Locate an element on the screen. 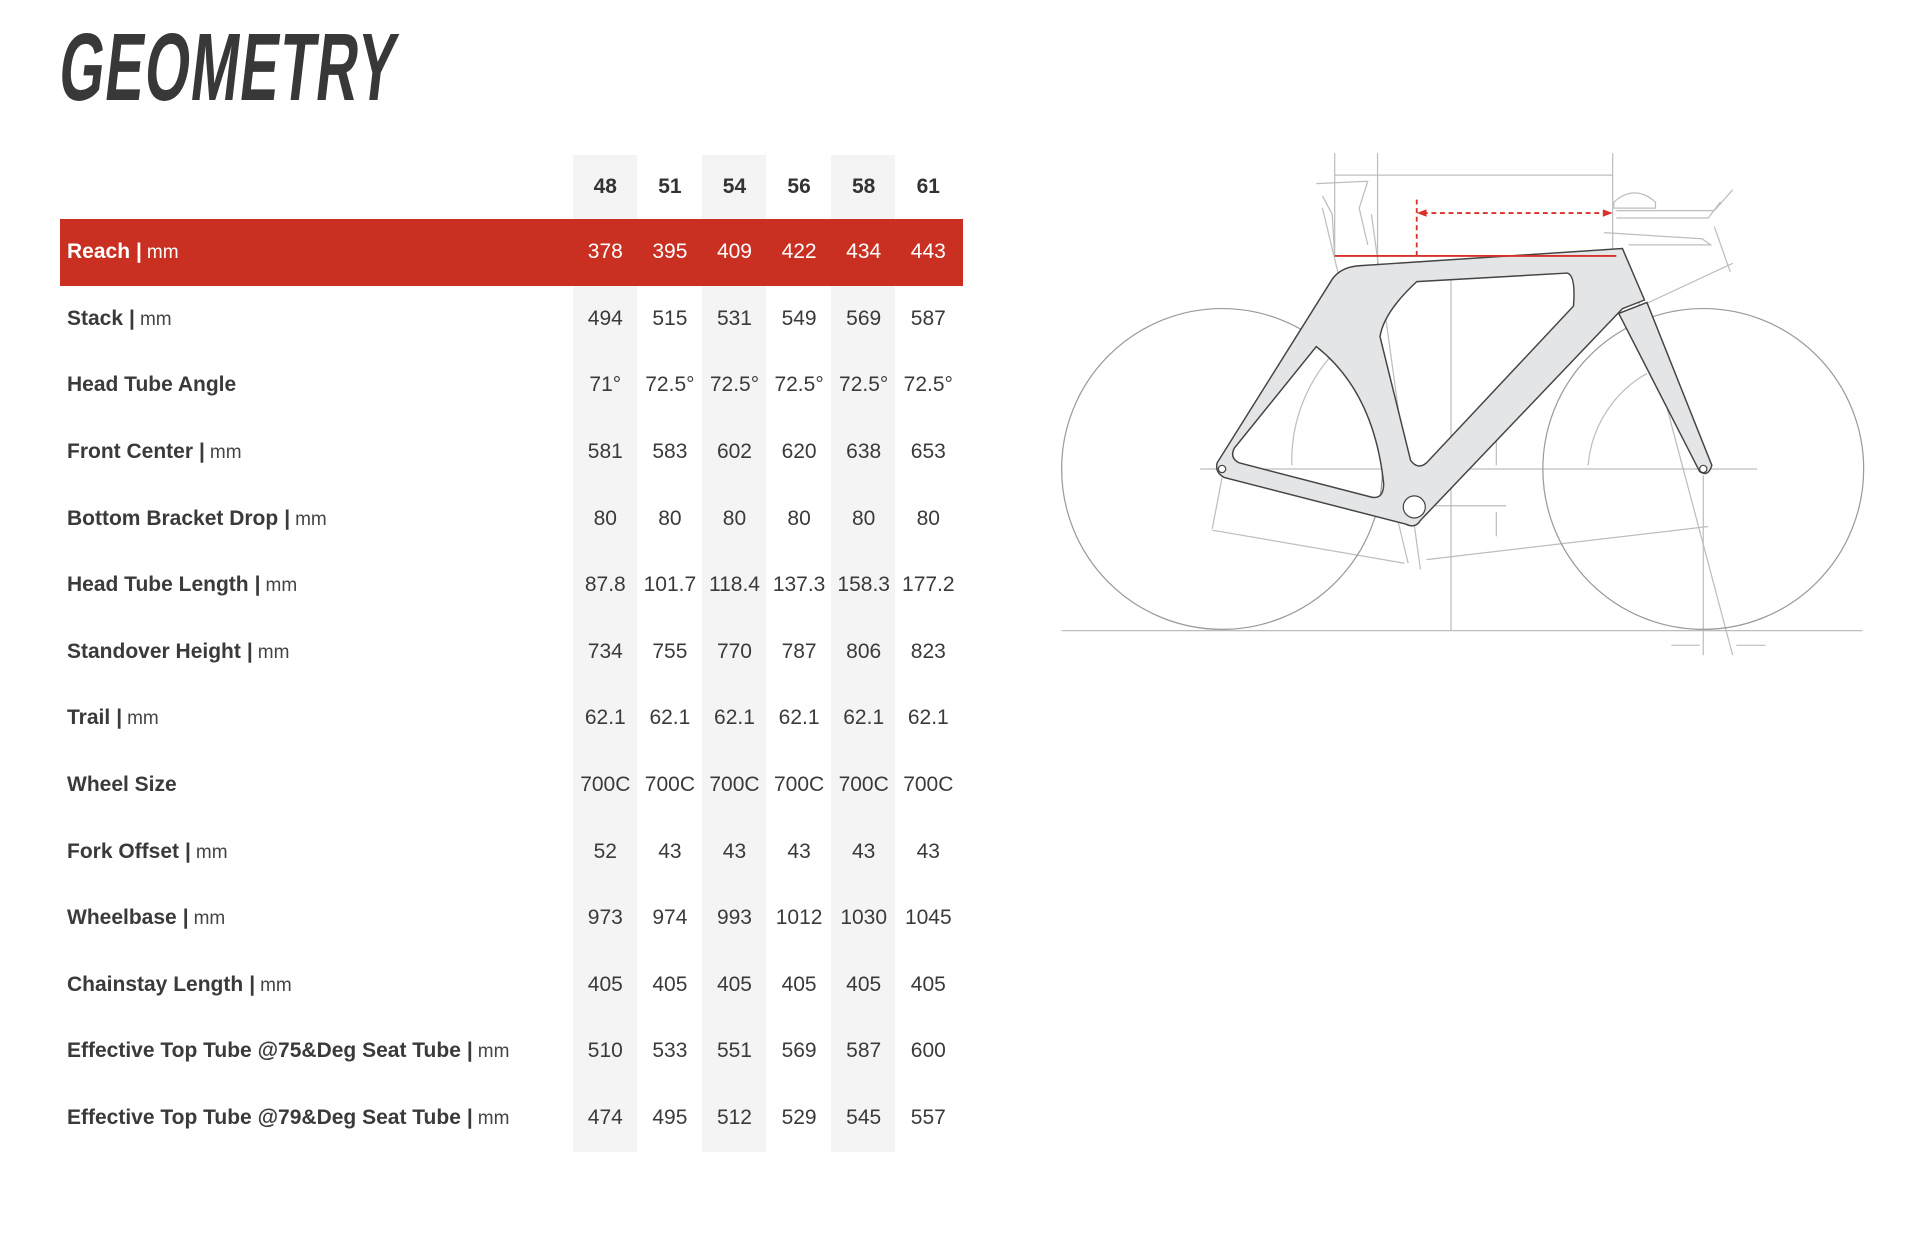 Image resolution: width=1920 pixels, height=1236 pixels. value-cell: 1045 is located at coordinates (928, 918).